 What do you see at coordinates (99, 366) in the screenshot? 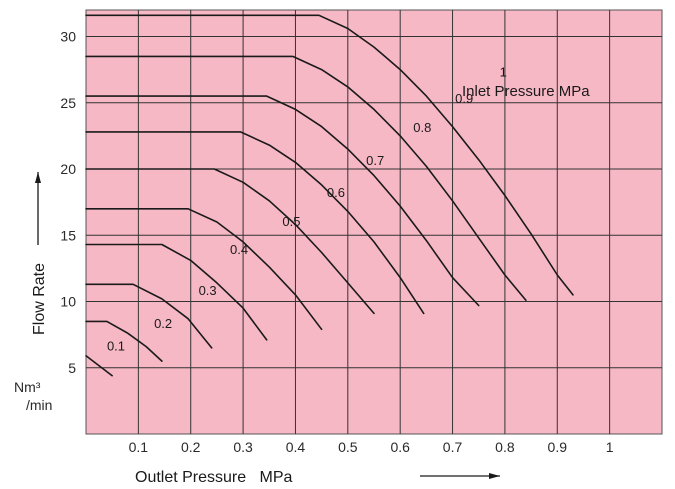
I see `curve-inlet-0.1` at bounding box center [99, 366].